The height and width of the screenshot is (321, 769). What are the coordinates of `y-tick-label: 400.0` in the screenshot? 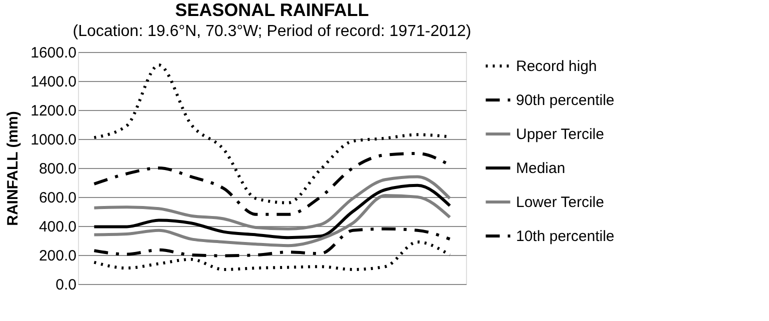 It's located at (57, 227).